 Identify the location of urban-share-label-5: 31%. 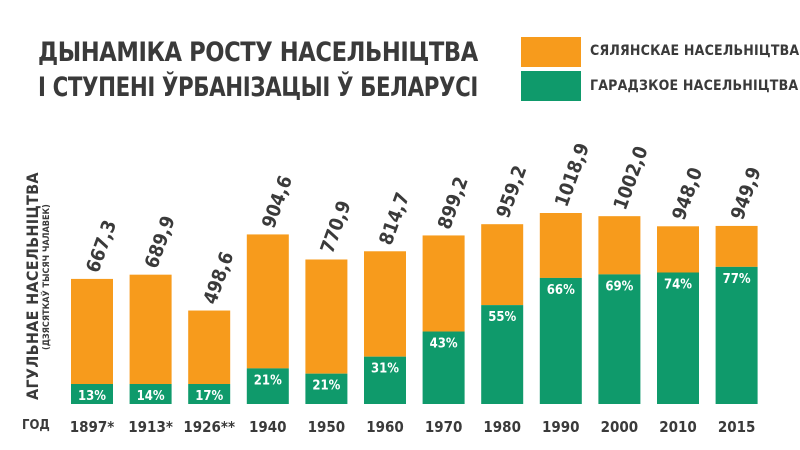
(385, 369).